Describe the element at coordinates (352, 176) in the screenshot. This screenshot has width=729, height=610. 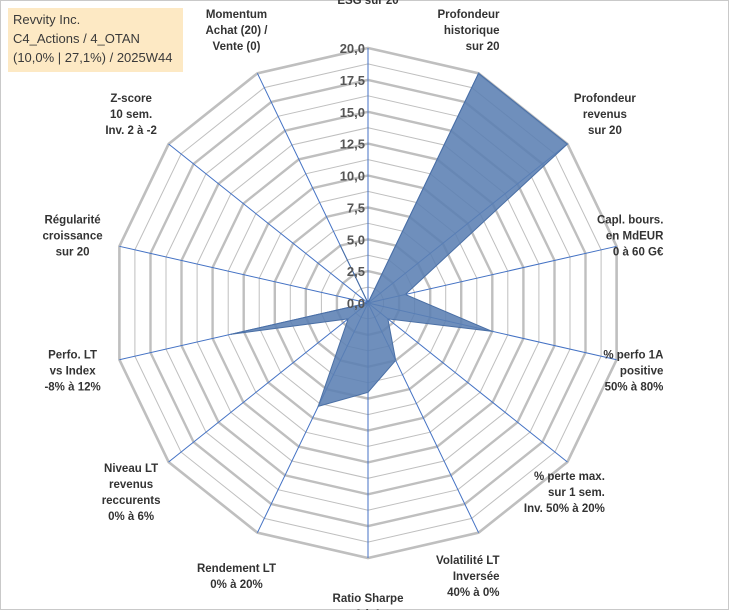
I see `tick-label: 10,0` at that location.